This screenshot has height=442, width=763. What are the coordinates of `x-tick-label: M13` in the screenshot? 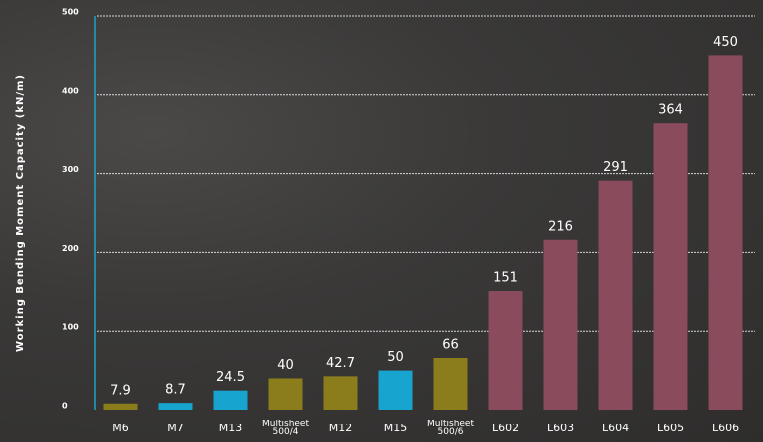 It's located at (230, 429).